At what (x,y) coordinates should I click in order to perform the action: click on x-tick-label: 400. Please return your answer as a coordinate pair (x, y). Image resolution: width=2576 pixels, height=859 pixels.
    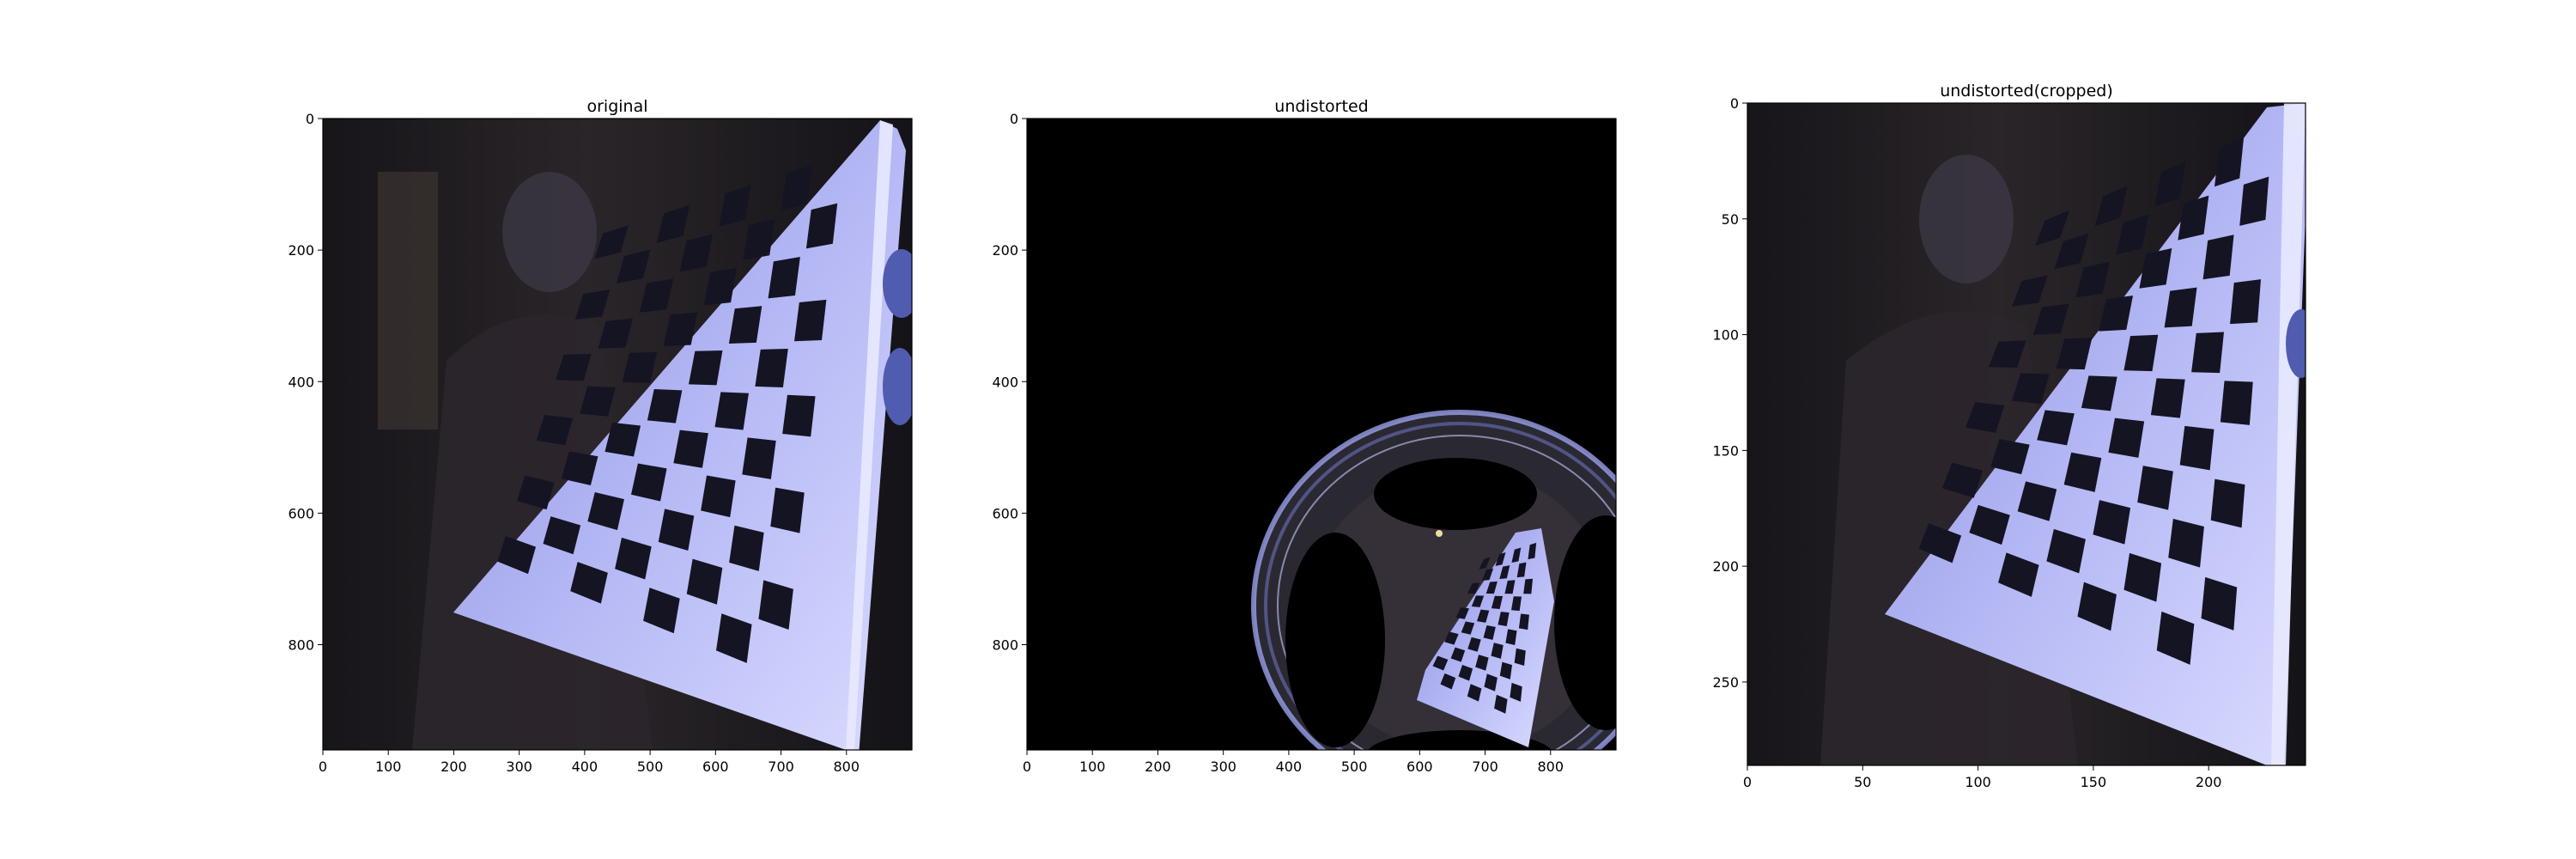
    Looking at the image, I should click on (1290, 766).